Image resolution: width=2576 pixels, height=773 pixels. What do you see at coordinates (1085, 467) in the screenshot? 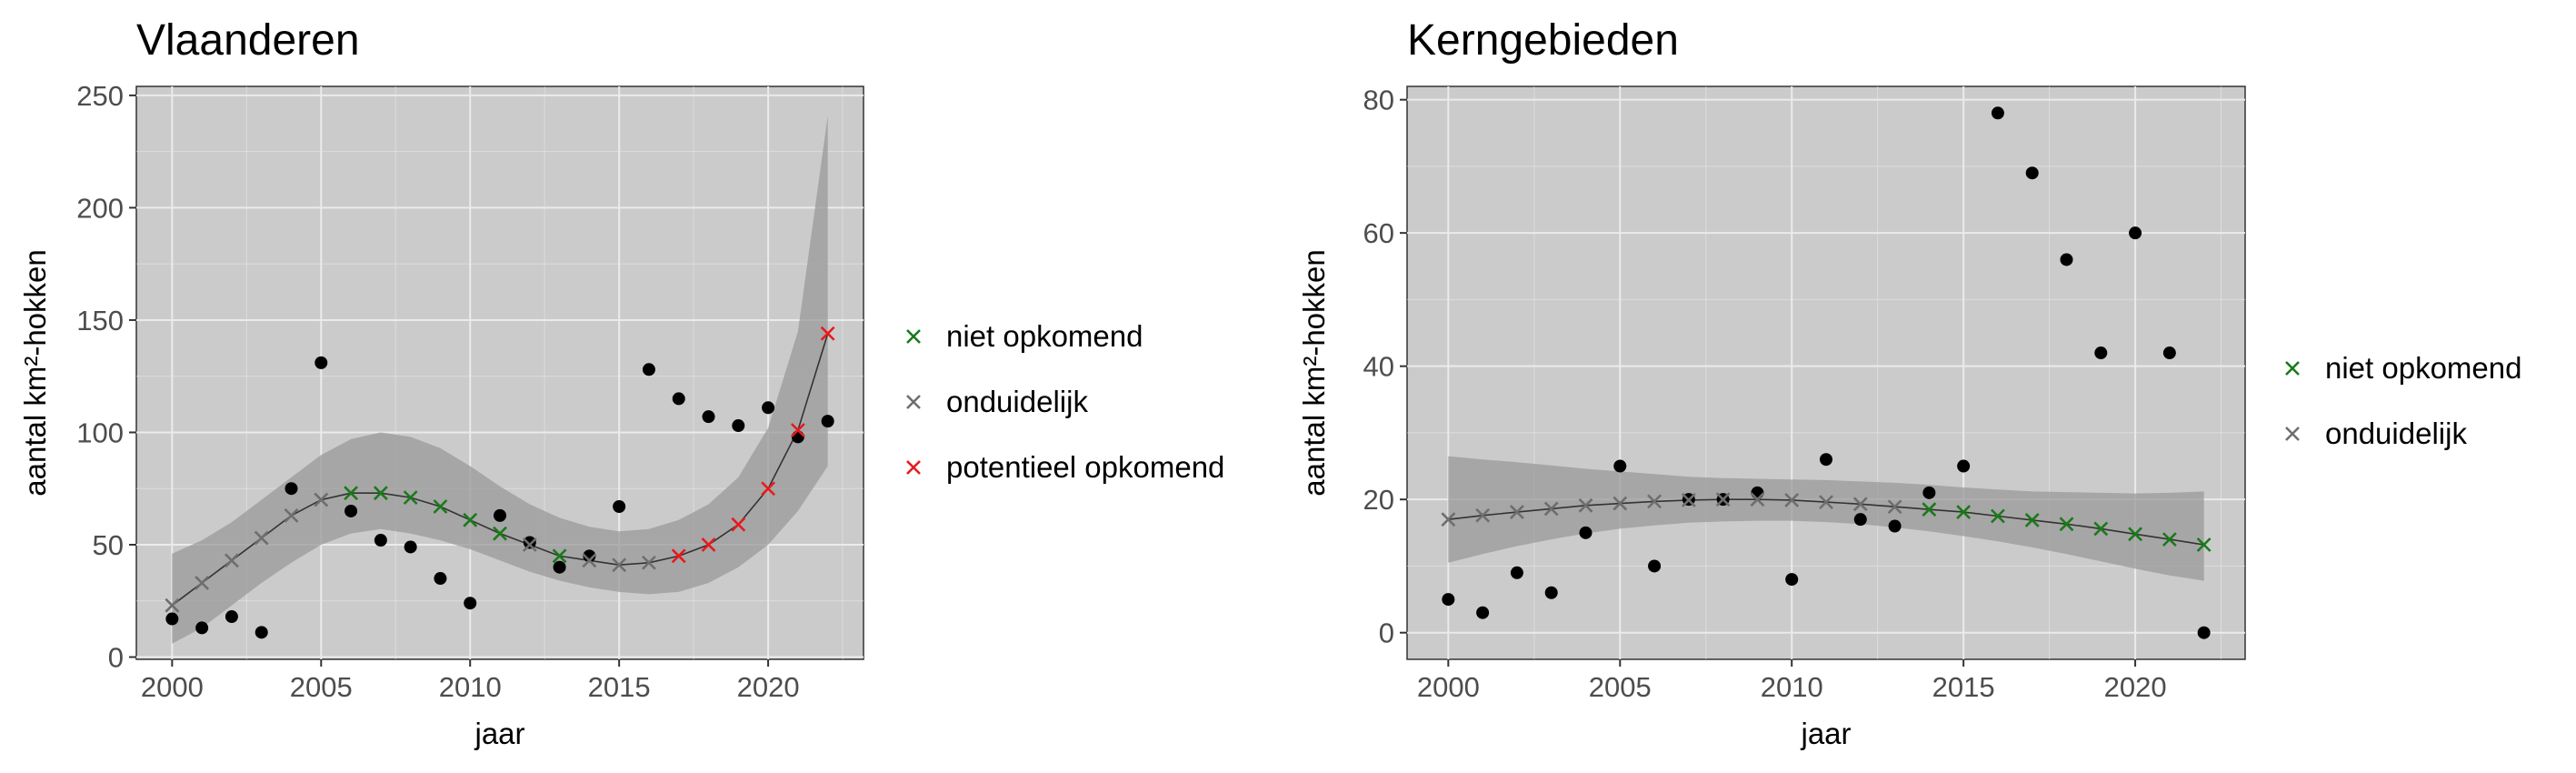
I see `legend-label: potentieel opkomend` at bounding box center [1085, 467].